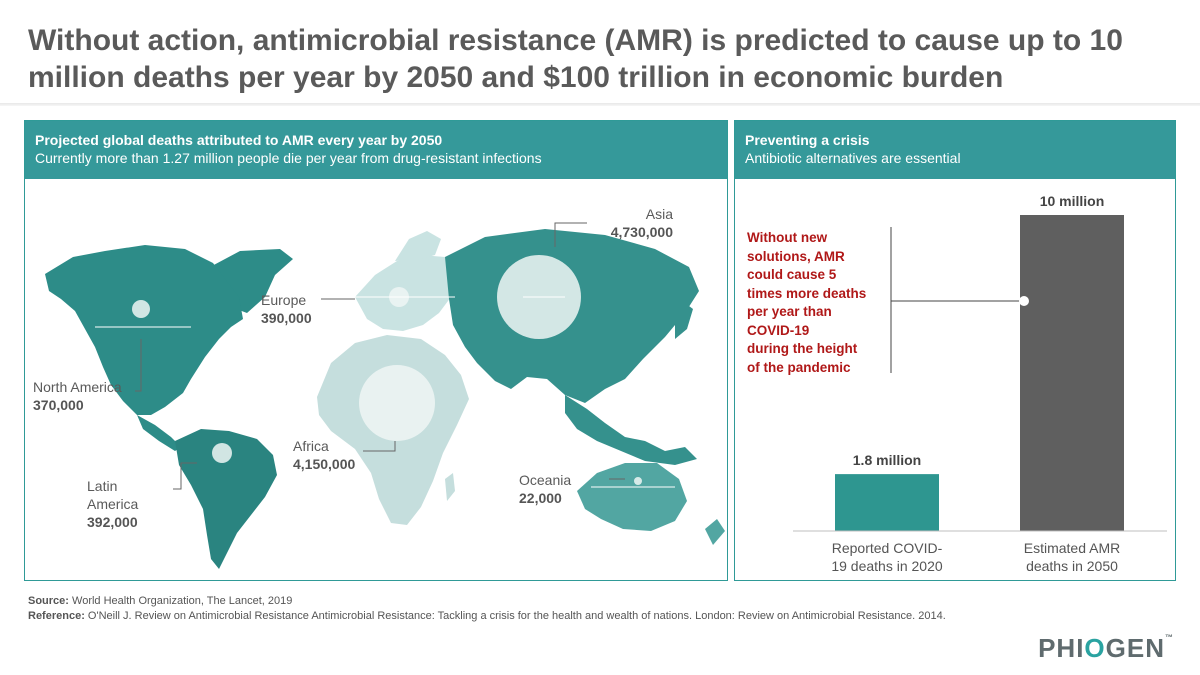  I want to click on region-name-line-1: Latin, so click(102, 486).